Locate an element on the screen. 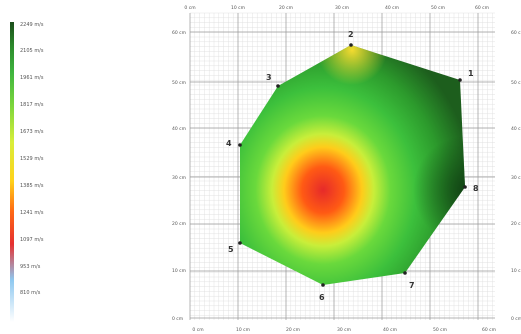  sensor-label: 7 is located at coordinates (412, 285).